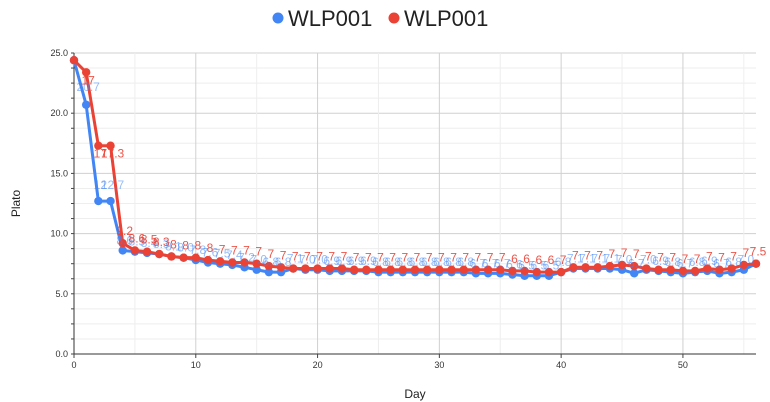 This screenshot has height=402, width=770. I want to click on data-label: 8.5, so click(137, 242).